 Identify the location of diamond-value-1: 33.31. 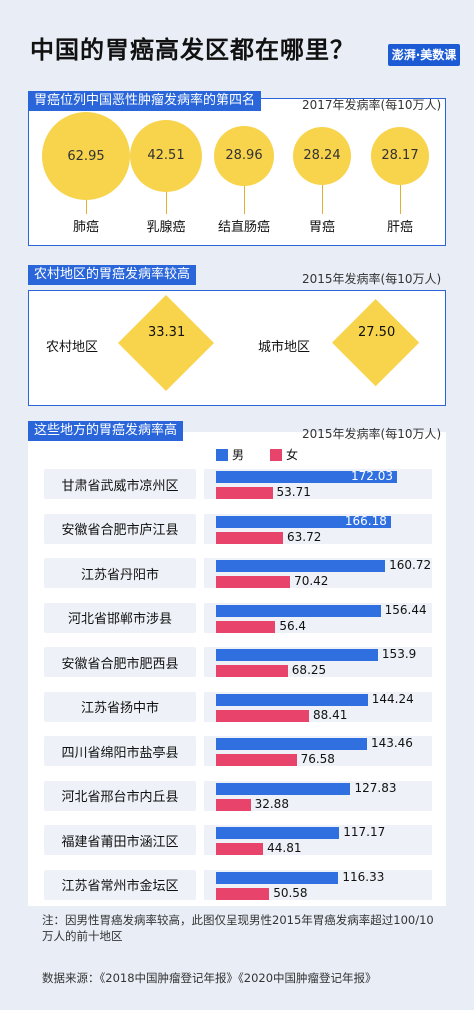
(167, 332).